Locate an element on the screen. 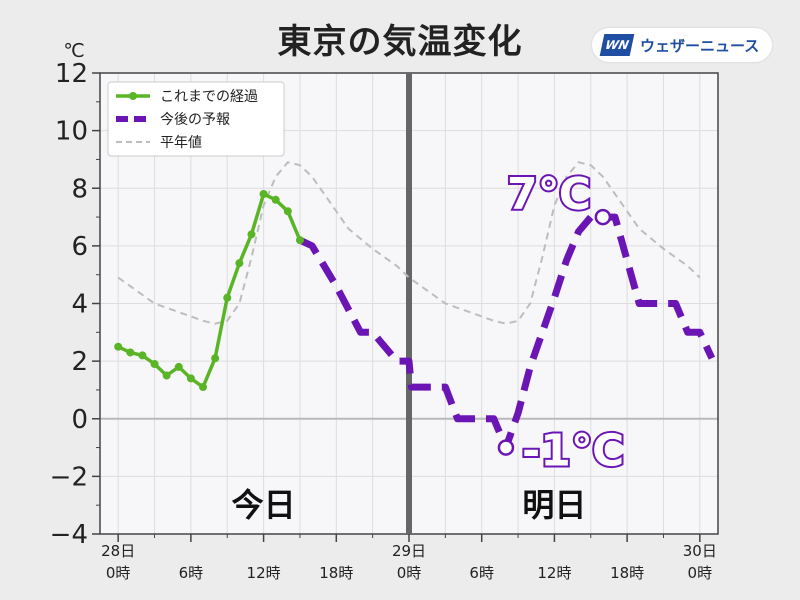  y-tick-label: −4 is located at coordinates (69, 535).